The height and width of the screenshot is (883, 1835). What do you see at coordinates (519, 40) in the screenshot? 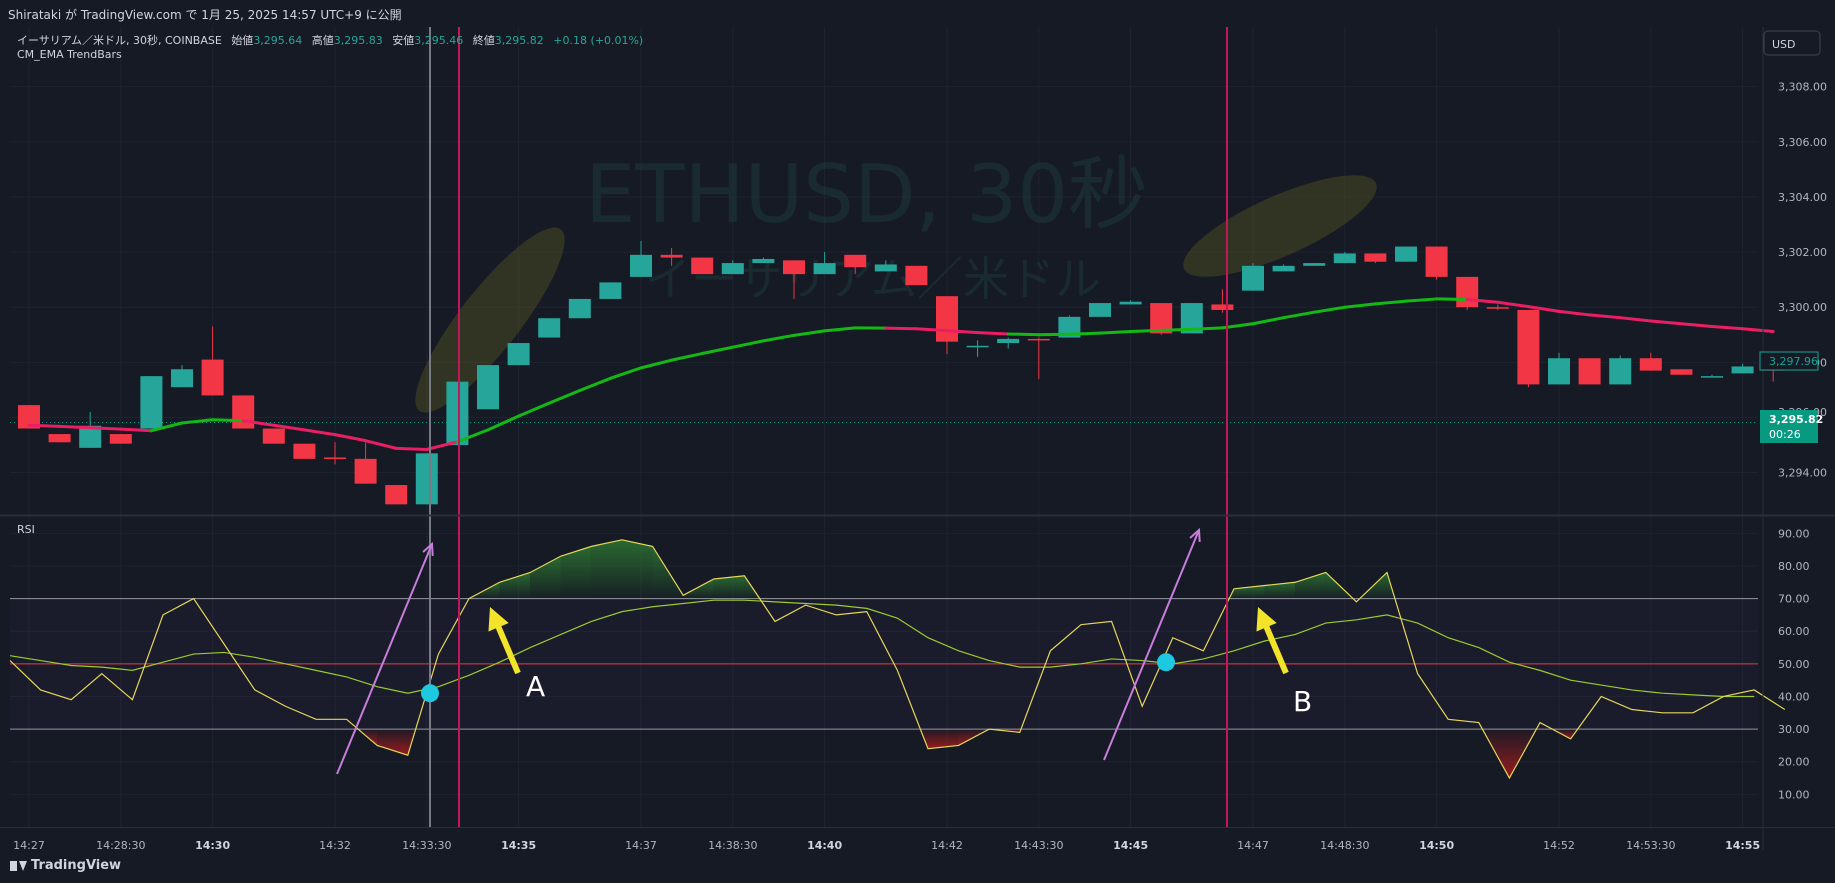
I see `legend-close: 3,295.82` at bounding box center [519, 40].